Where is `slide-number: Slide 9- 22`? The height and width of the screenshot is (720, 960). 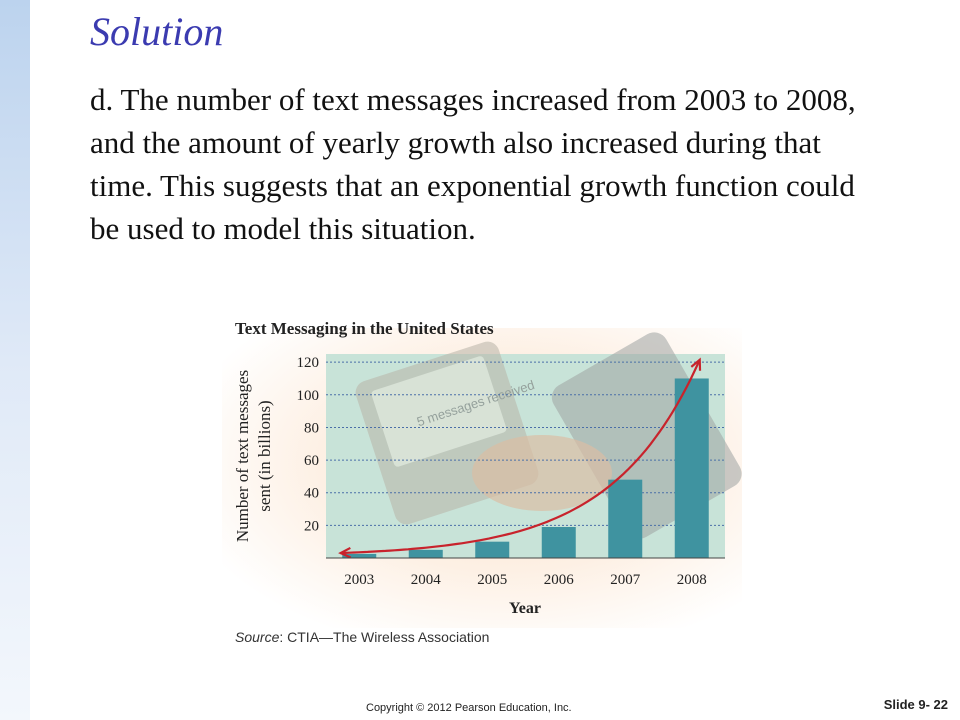 slide-number: Slide 9- 22 is located at coordinates (915, 704).